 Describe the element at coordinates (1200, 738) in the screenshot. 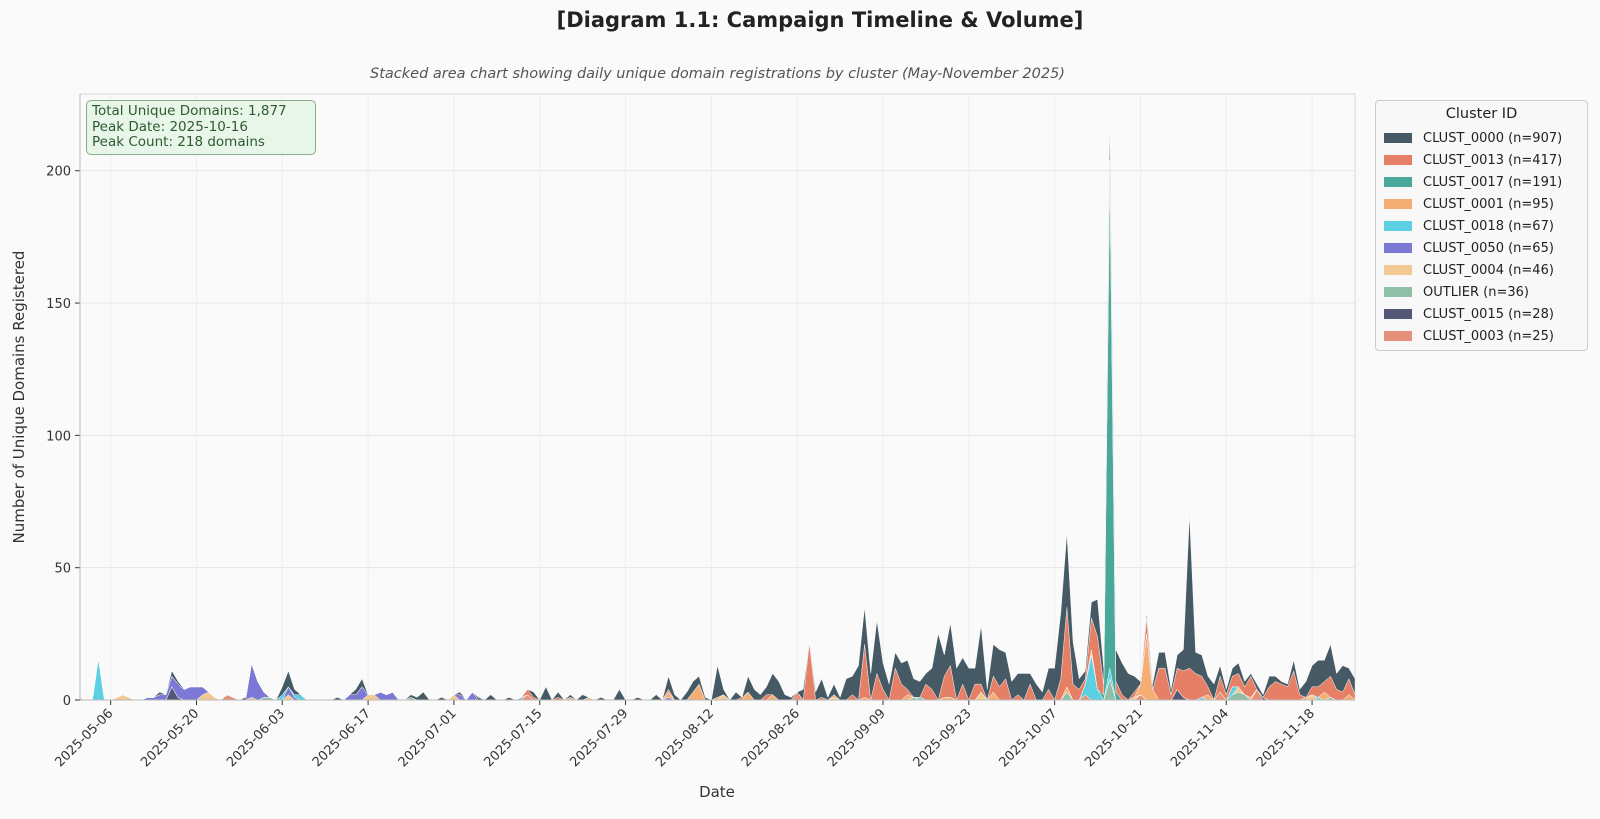

I see `x-tick-label: 2025-11-04` at that location.